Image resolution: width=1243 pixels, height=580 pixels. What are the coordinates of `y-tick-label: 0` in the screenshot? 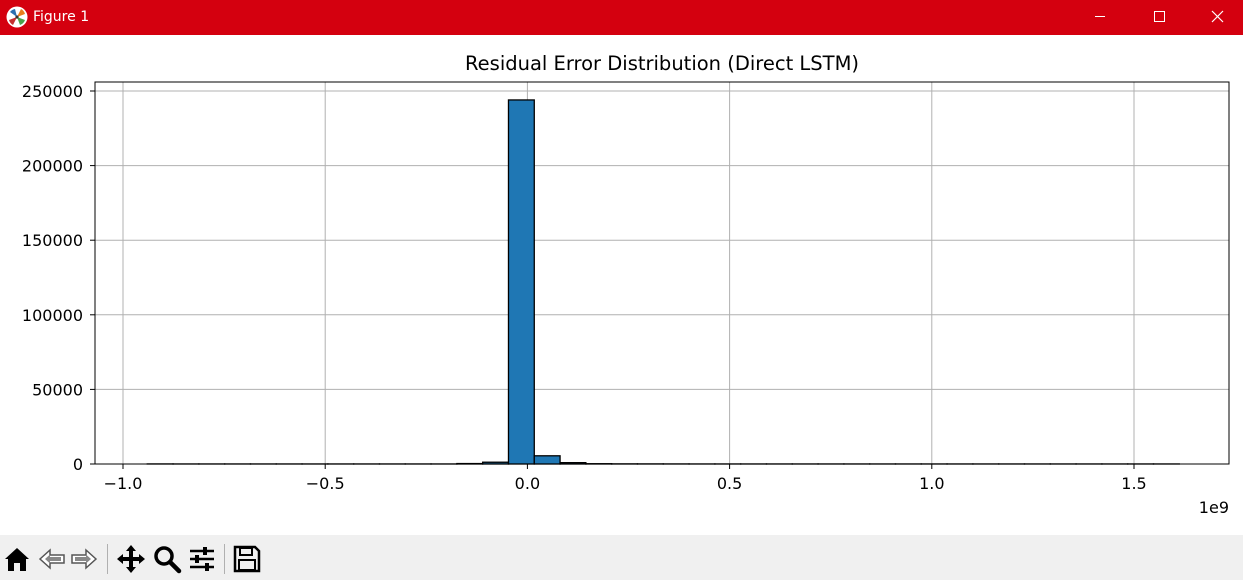 It's located at (78, 464).